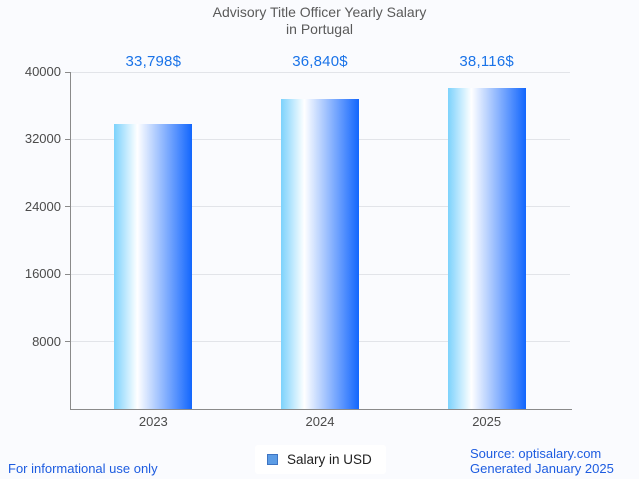 Image resolution: width=639 pixels, height=479 pixels. Describe the element at coordinates (70, 240) in the screenshot. I see `y-axis` at that location.